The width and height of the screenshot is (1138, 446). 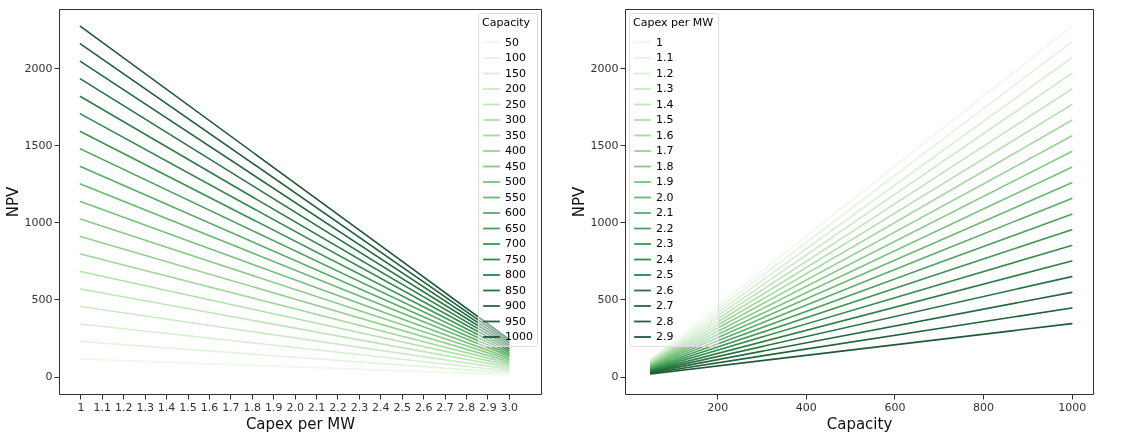 I want to click on legend-label: 850, so click(x=515, y=290).